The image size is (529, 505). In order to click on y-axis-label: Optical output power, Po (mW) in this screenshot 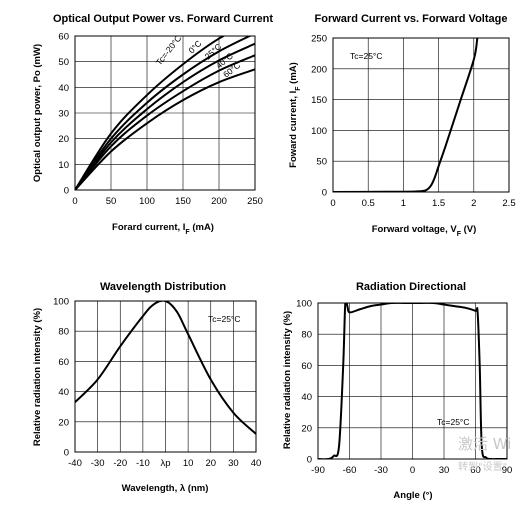, I will do `click(37, 113)`.